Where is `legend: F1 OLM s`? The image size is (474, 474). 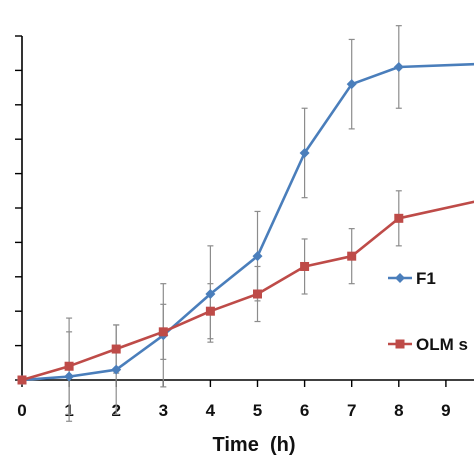 legend: F1 OLM s is located at coordinates (428, 311).